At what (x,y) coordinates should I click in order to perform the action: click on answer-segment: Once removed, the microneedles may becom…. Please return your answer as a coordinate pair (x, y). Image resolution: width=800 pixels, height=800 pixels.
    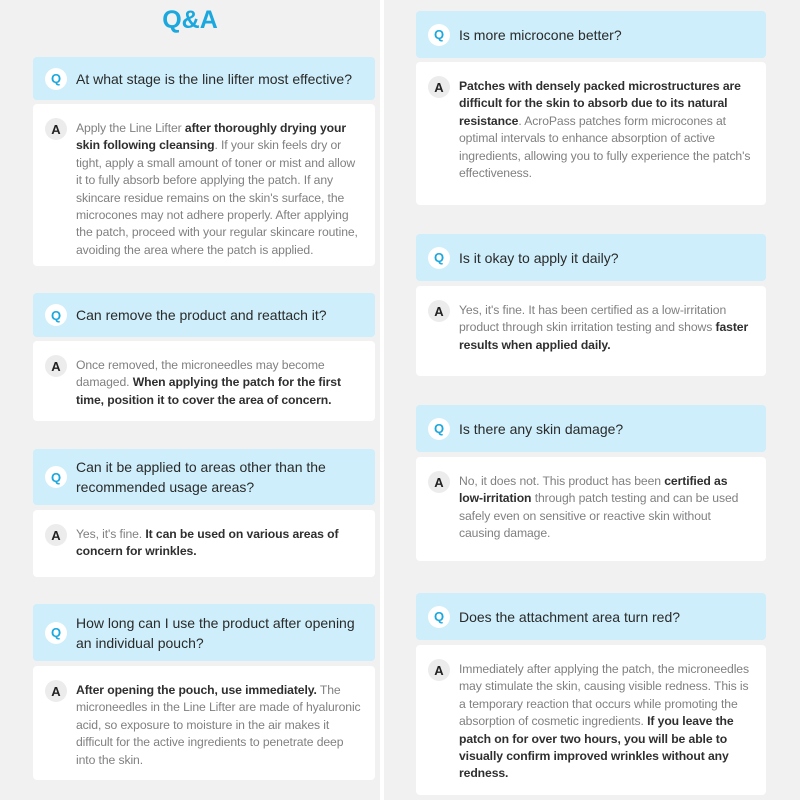
    Looking at the image, I should click on (200, 374).